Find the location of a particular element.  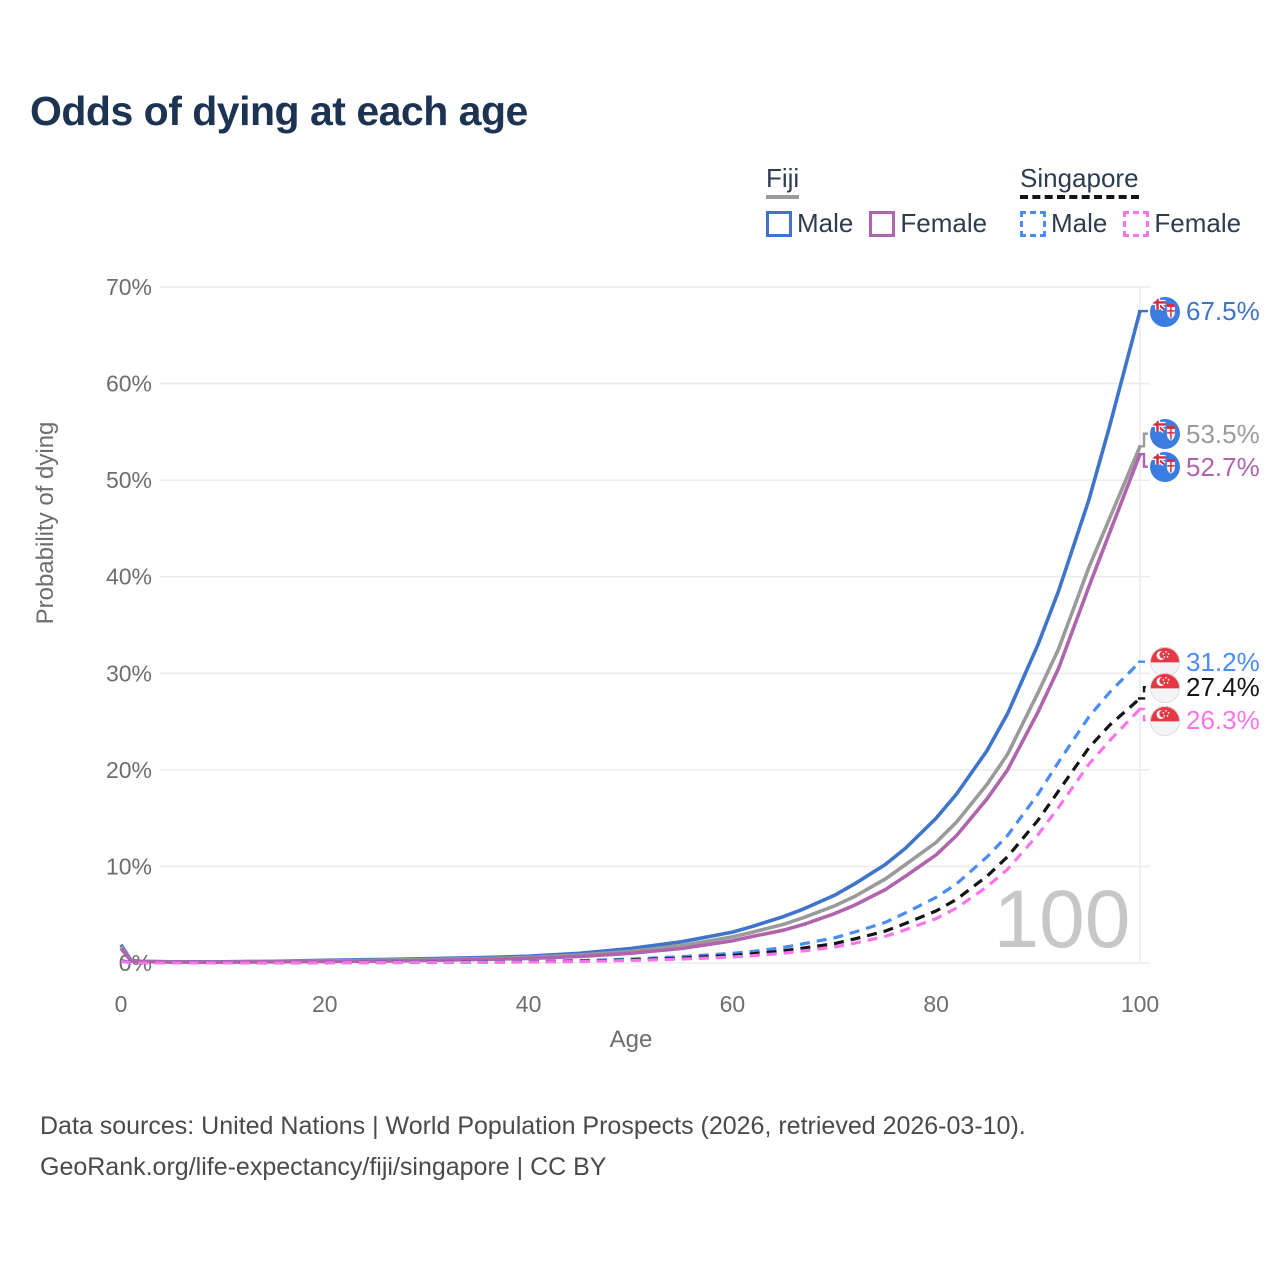

x-tick-label: 100 is located at coordinates (1140, 1004).